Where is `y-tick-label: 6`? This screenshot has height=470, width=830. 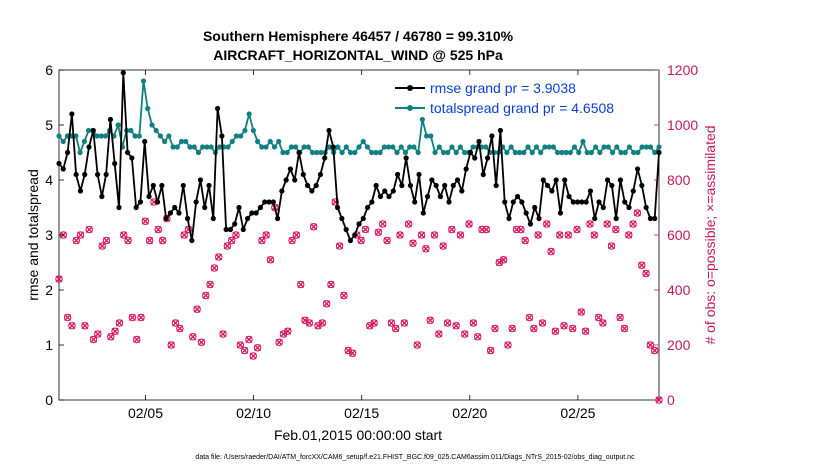
y-tick-label: 6 is located at coordinates (49, 70).